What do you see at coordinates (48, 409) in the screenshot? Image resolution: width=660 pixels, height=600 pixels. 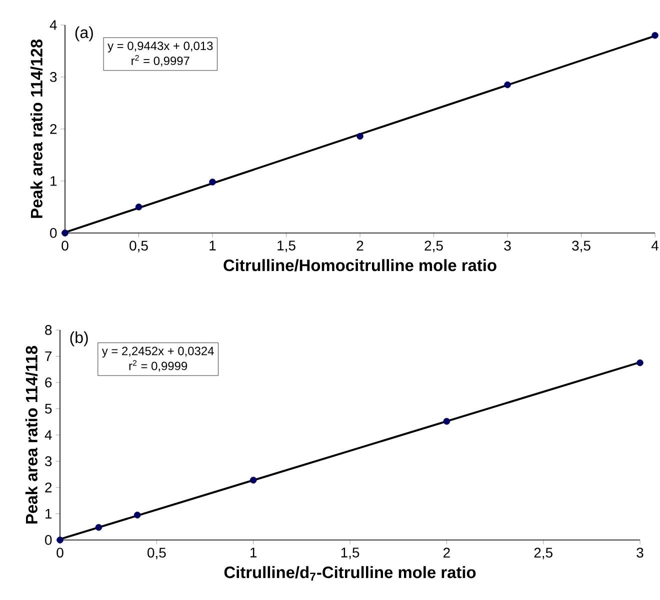 I see `y-tick-label: 5` at bounding box center [48, 409].